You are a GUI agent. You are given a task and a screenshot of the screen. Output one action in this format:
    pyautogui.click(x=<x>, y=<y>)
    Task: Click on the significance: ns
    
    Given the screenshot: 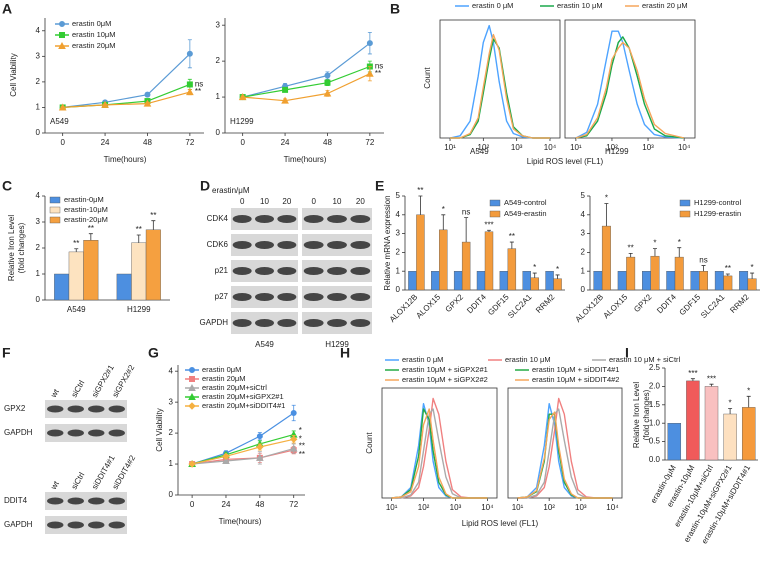 What is the action you would take?
    pyautogui.click(x=703, y=260)
    